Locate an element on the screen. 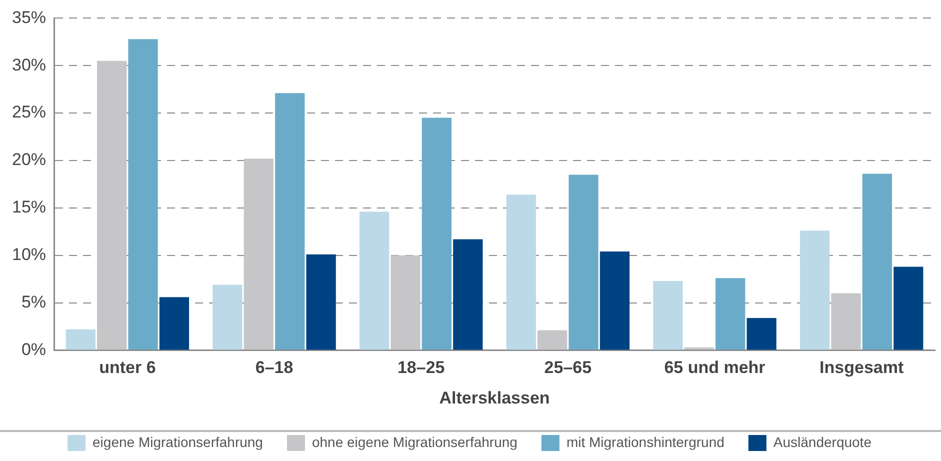  y-tick-label: 0% is located at coordinates (33, 349).